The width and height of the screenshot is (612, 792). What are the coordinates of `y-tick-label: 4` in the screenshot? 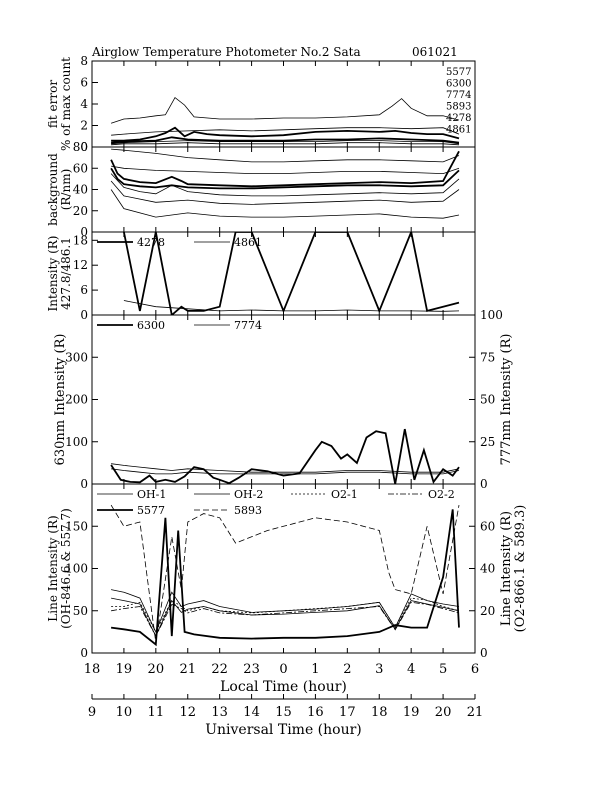 It's located at (84, 104).